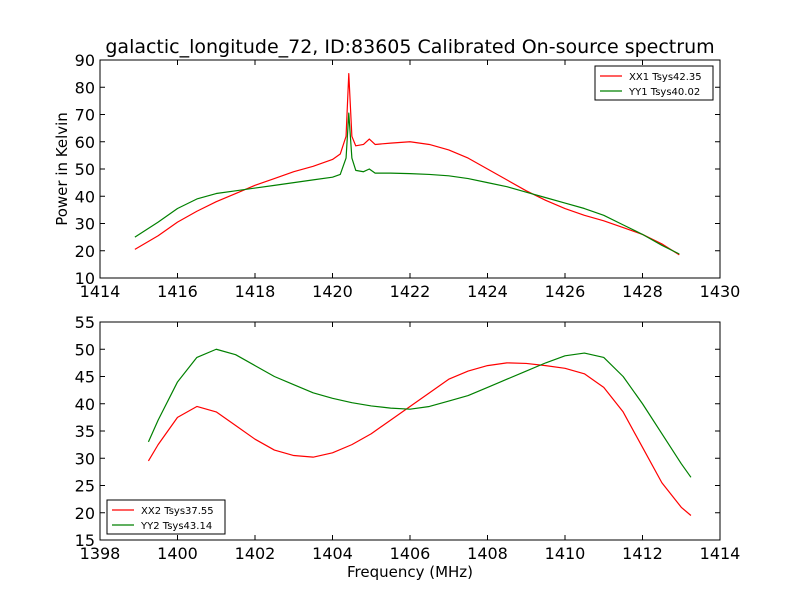 This screenshot has width=800, height=600. What do you see at coordinates (85, 377) in the screenshot?
I see `y-tick-label: 45` at bounding box center [85, 377].